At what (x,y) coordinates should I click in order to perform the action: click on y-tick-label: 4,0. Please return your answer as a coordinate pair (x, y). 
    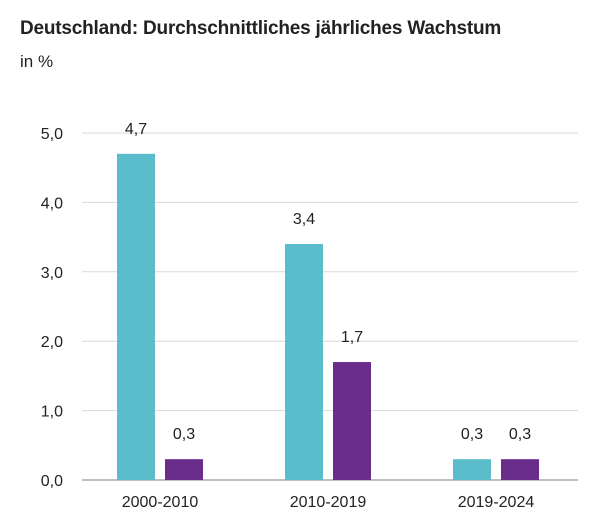
    Looking at the image, I should click on (52, 203).